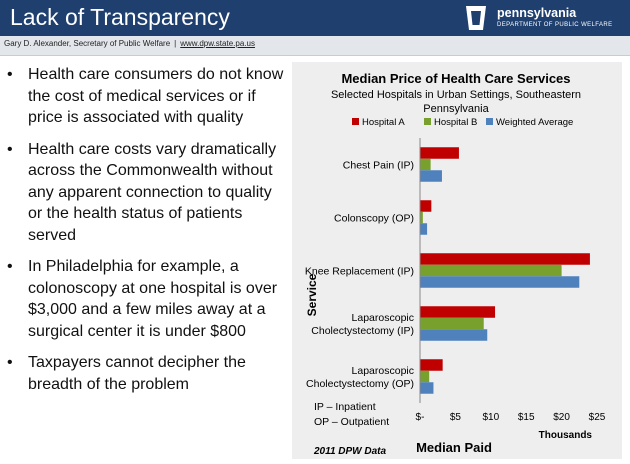 This screenshot has width=630, height=464. I want to click on chart-subtitle-line-2: Pennsylvania, so click(456, 109).